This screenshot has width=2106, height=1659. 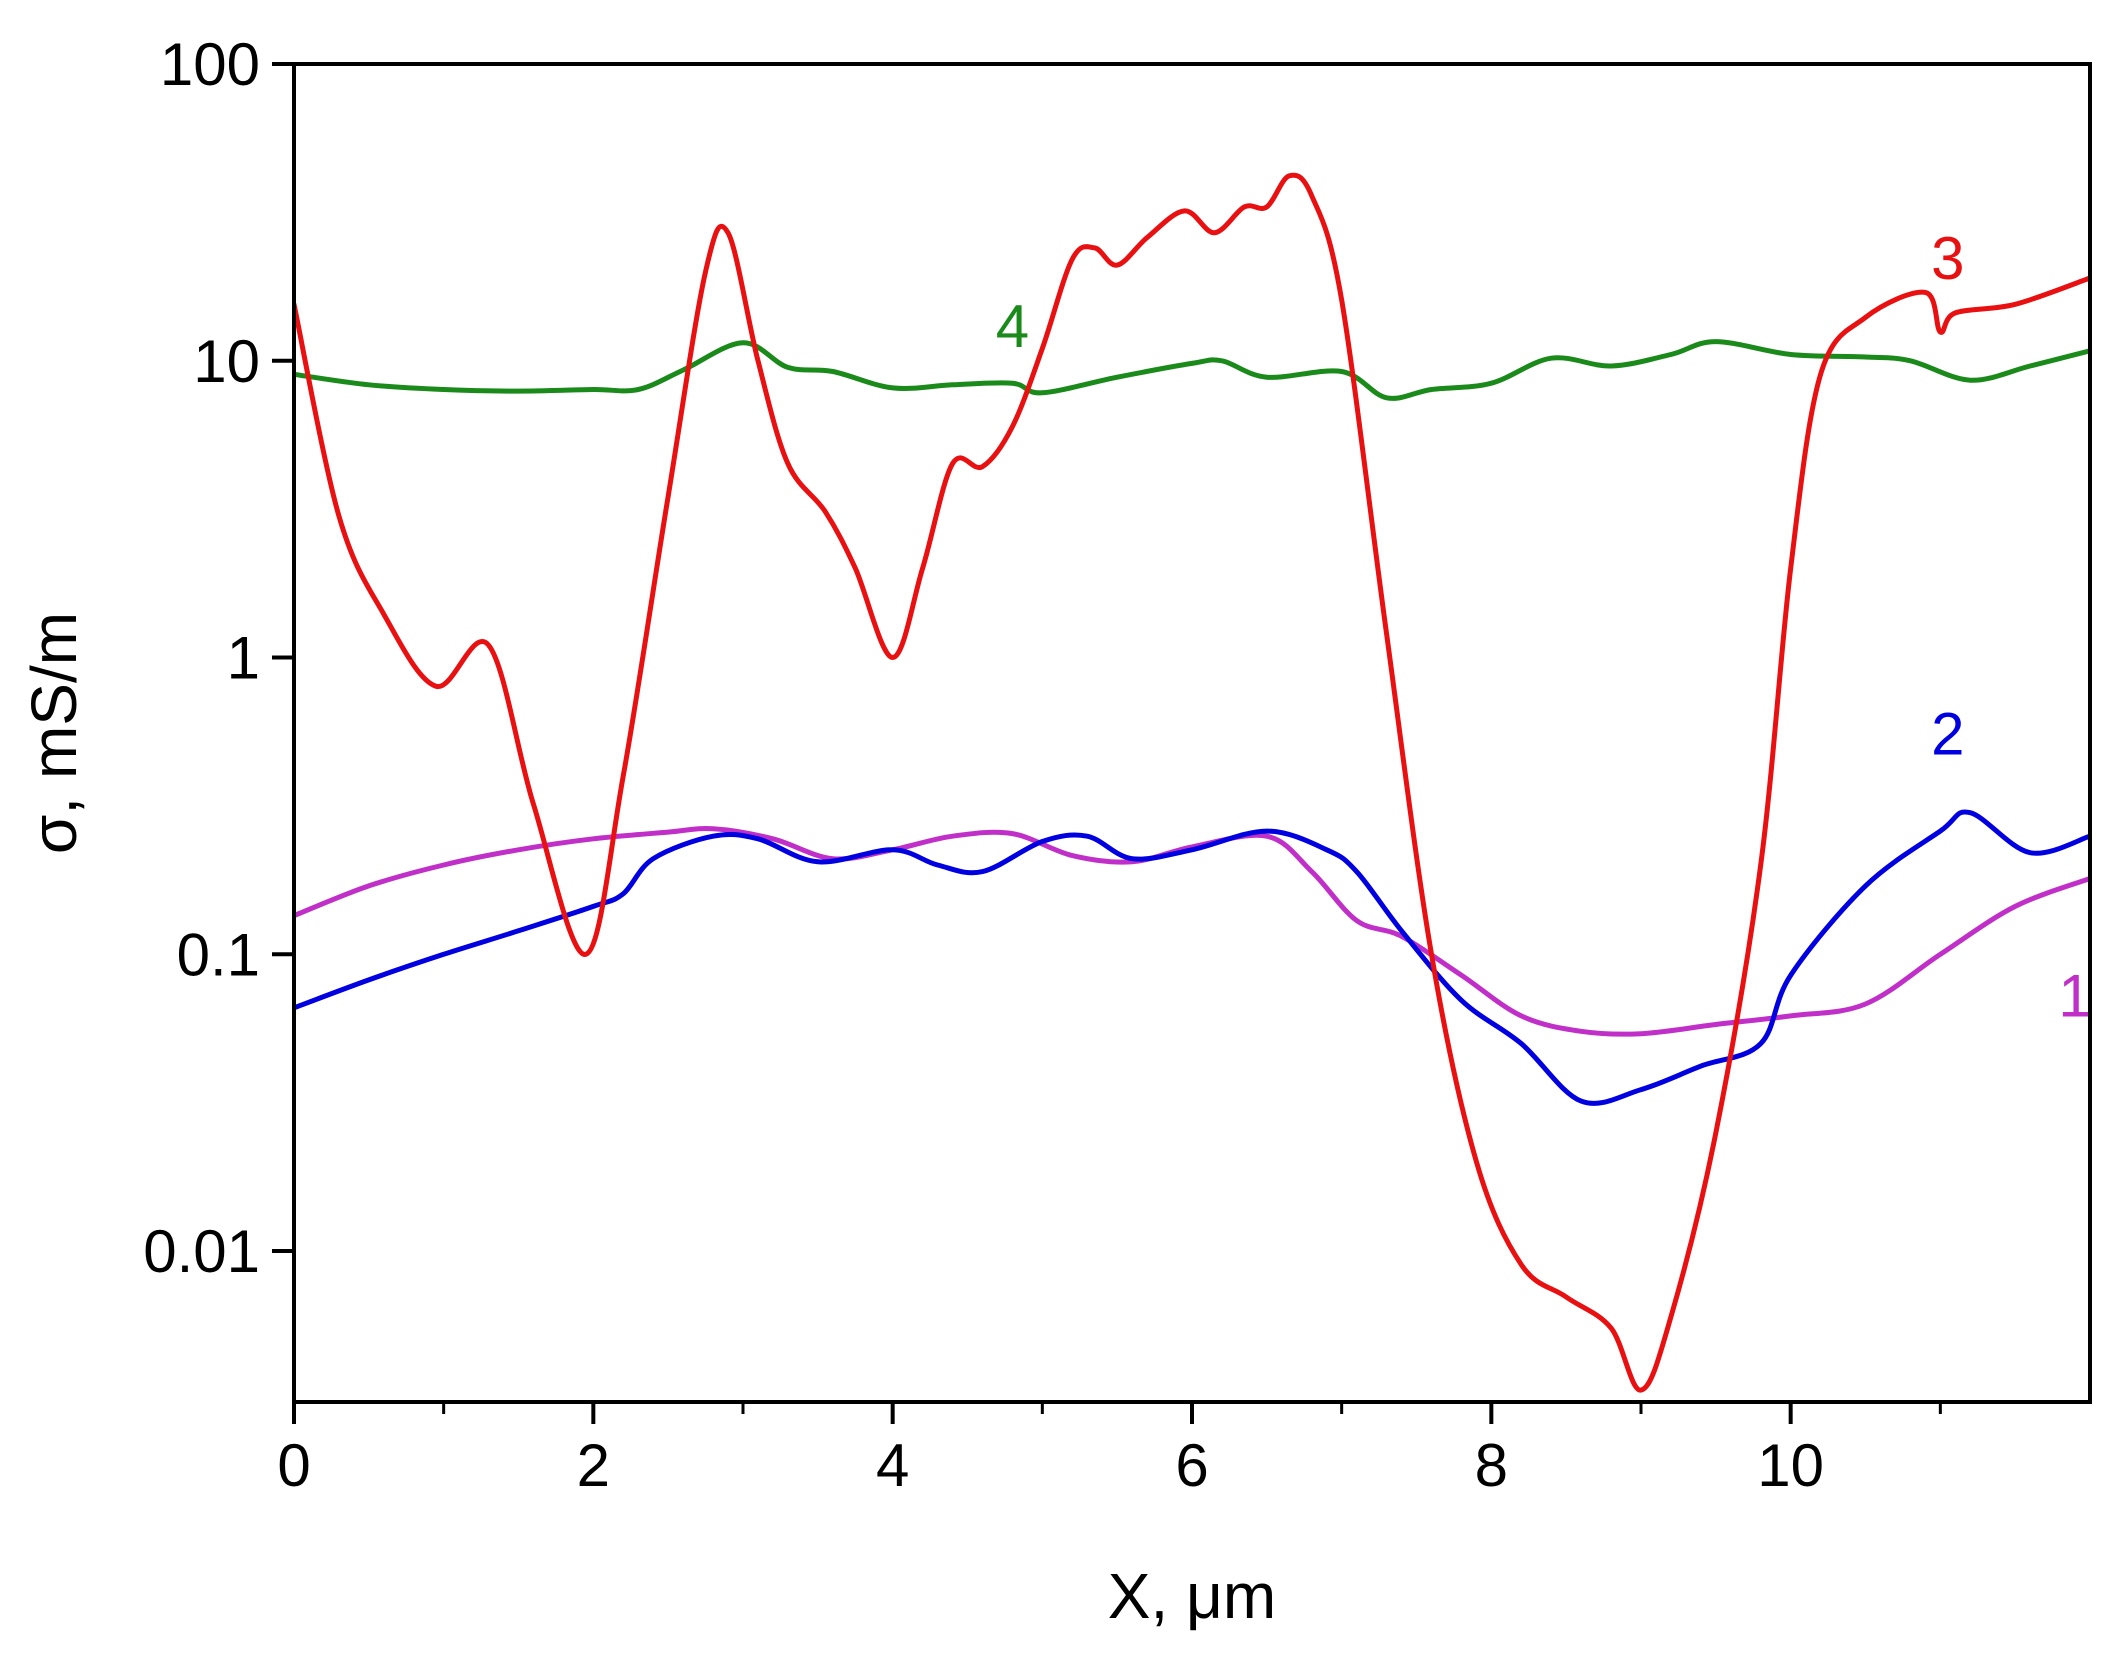 I want to click on series-label-2: 2, so click(x=1947, y=734).